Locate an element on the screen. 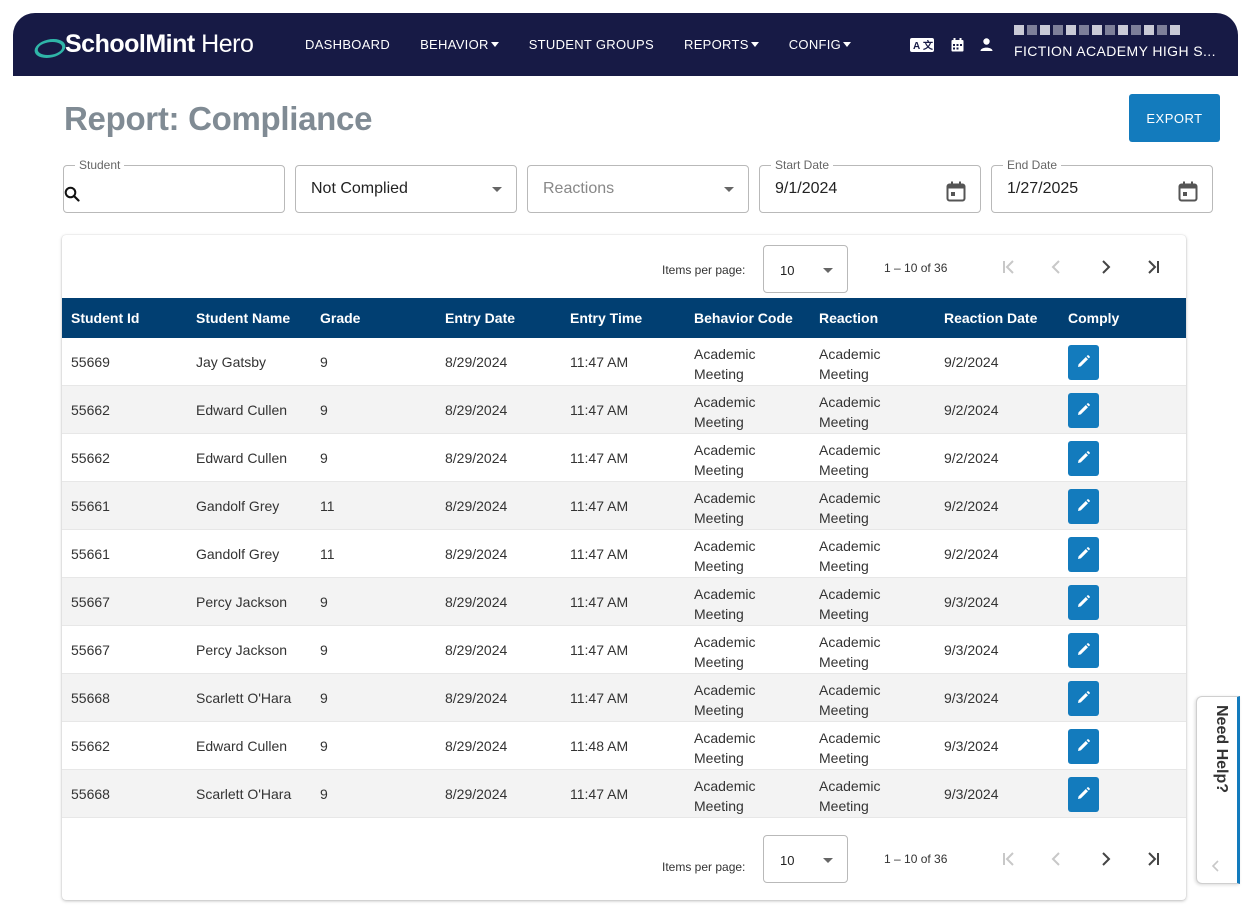  student-field-label: Student is located at coordinates (100, 165).